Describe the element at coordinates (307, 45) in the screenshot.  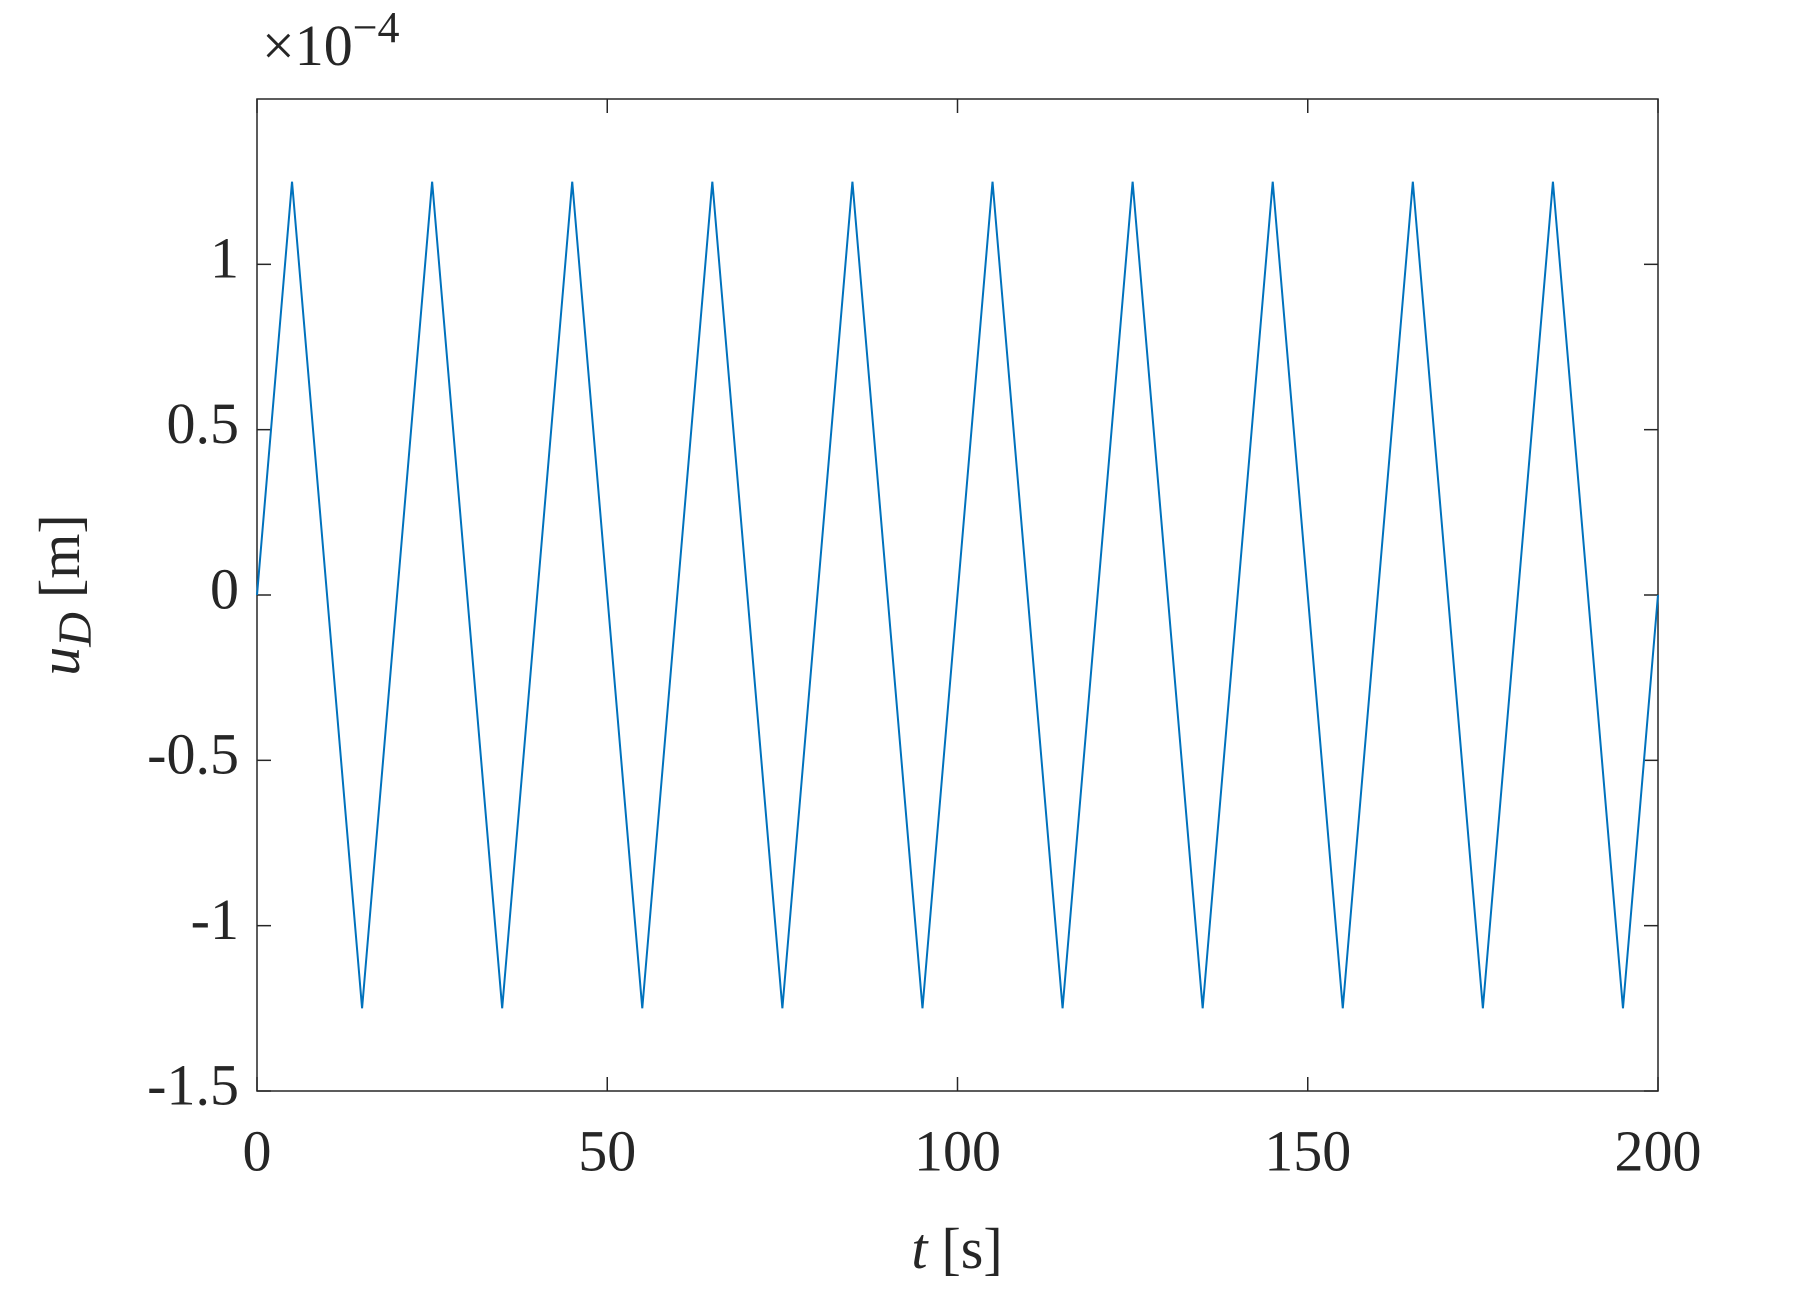
I see `multiplier-base: ×10` at that location.